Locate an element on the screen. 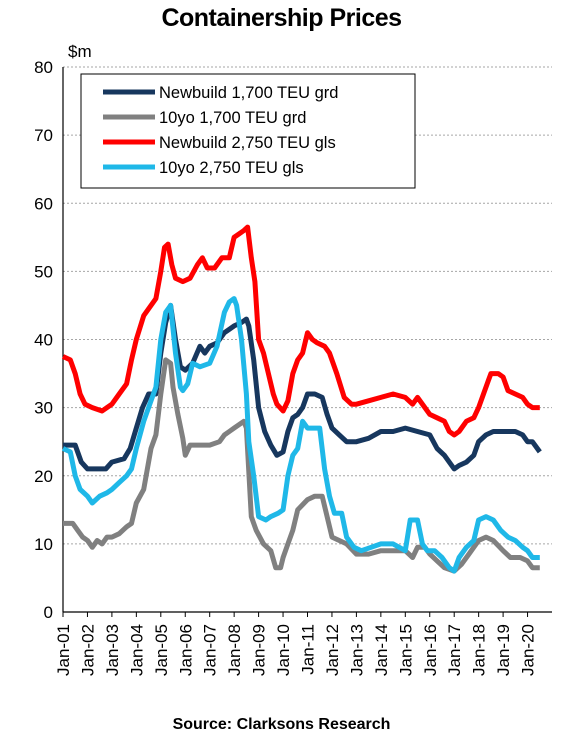 This screenshot has width=563, height=746. x-tick-label: Jan-16 is located at coordinates (430, 650).